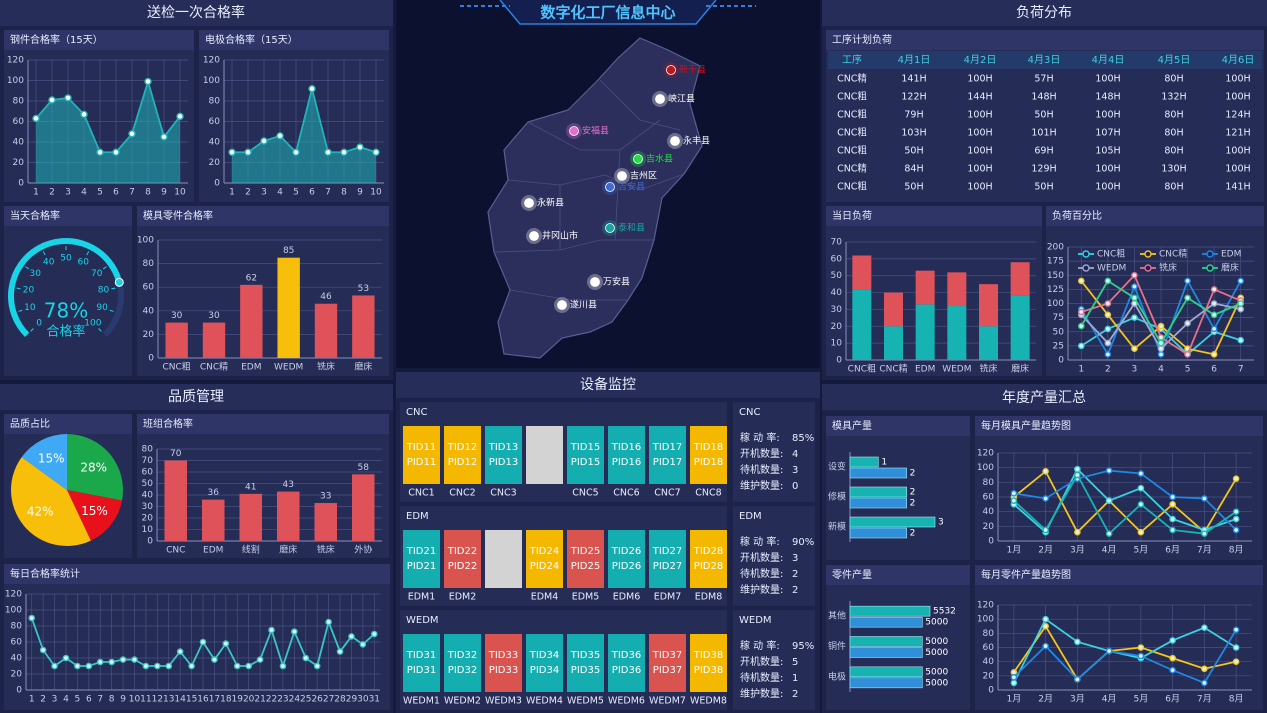 The image size is (1267, 713). Describe the element at coordinates (238, 700) in the screenshot. I see `x-tick-label: 19` at that location.